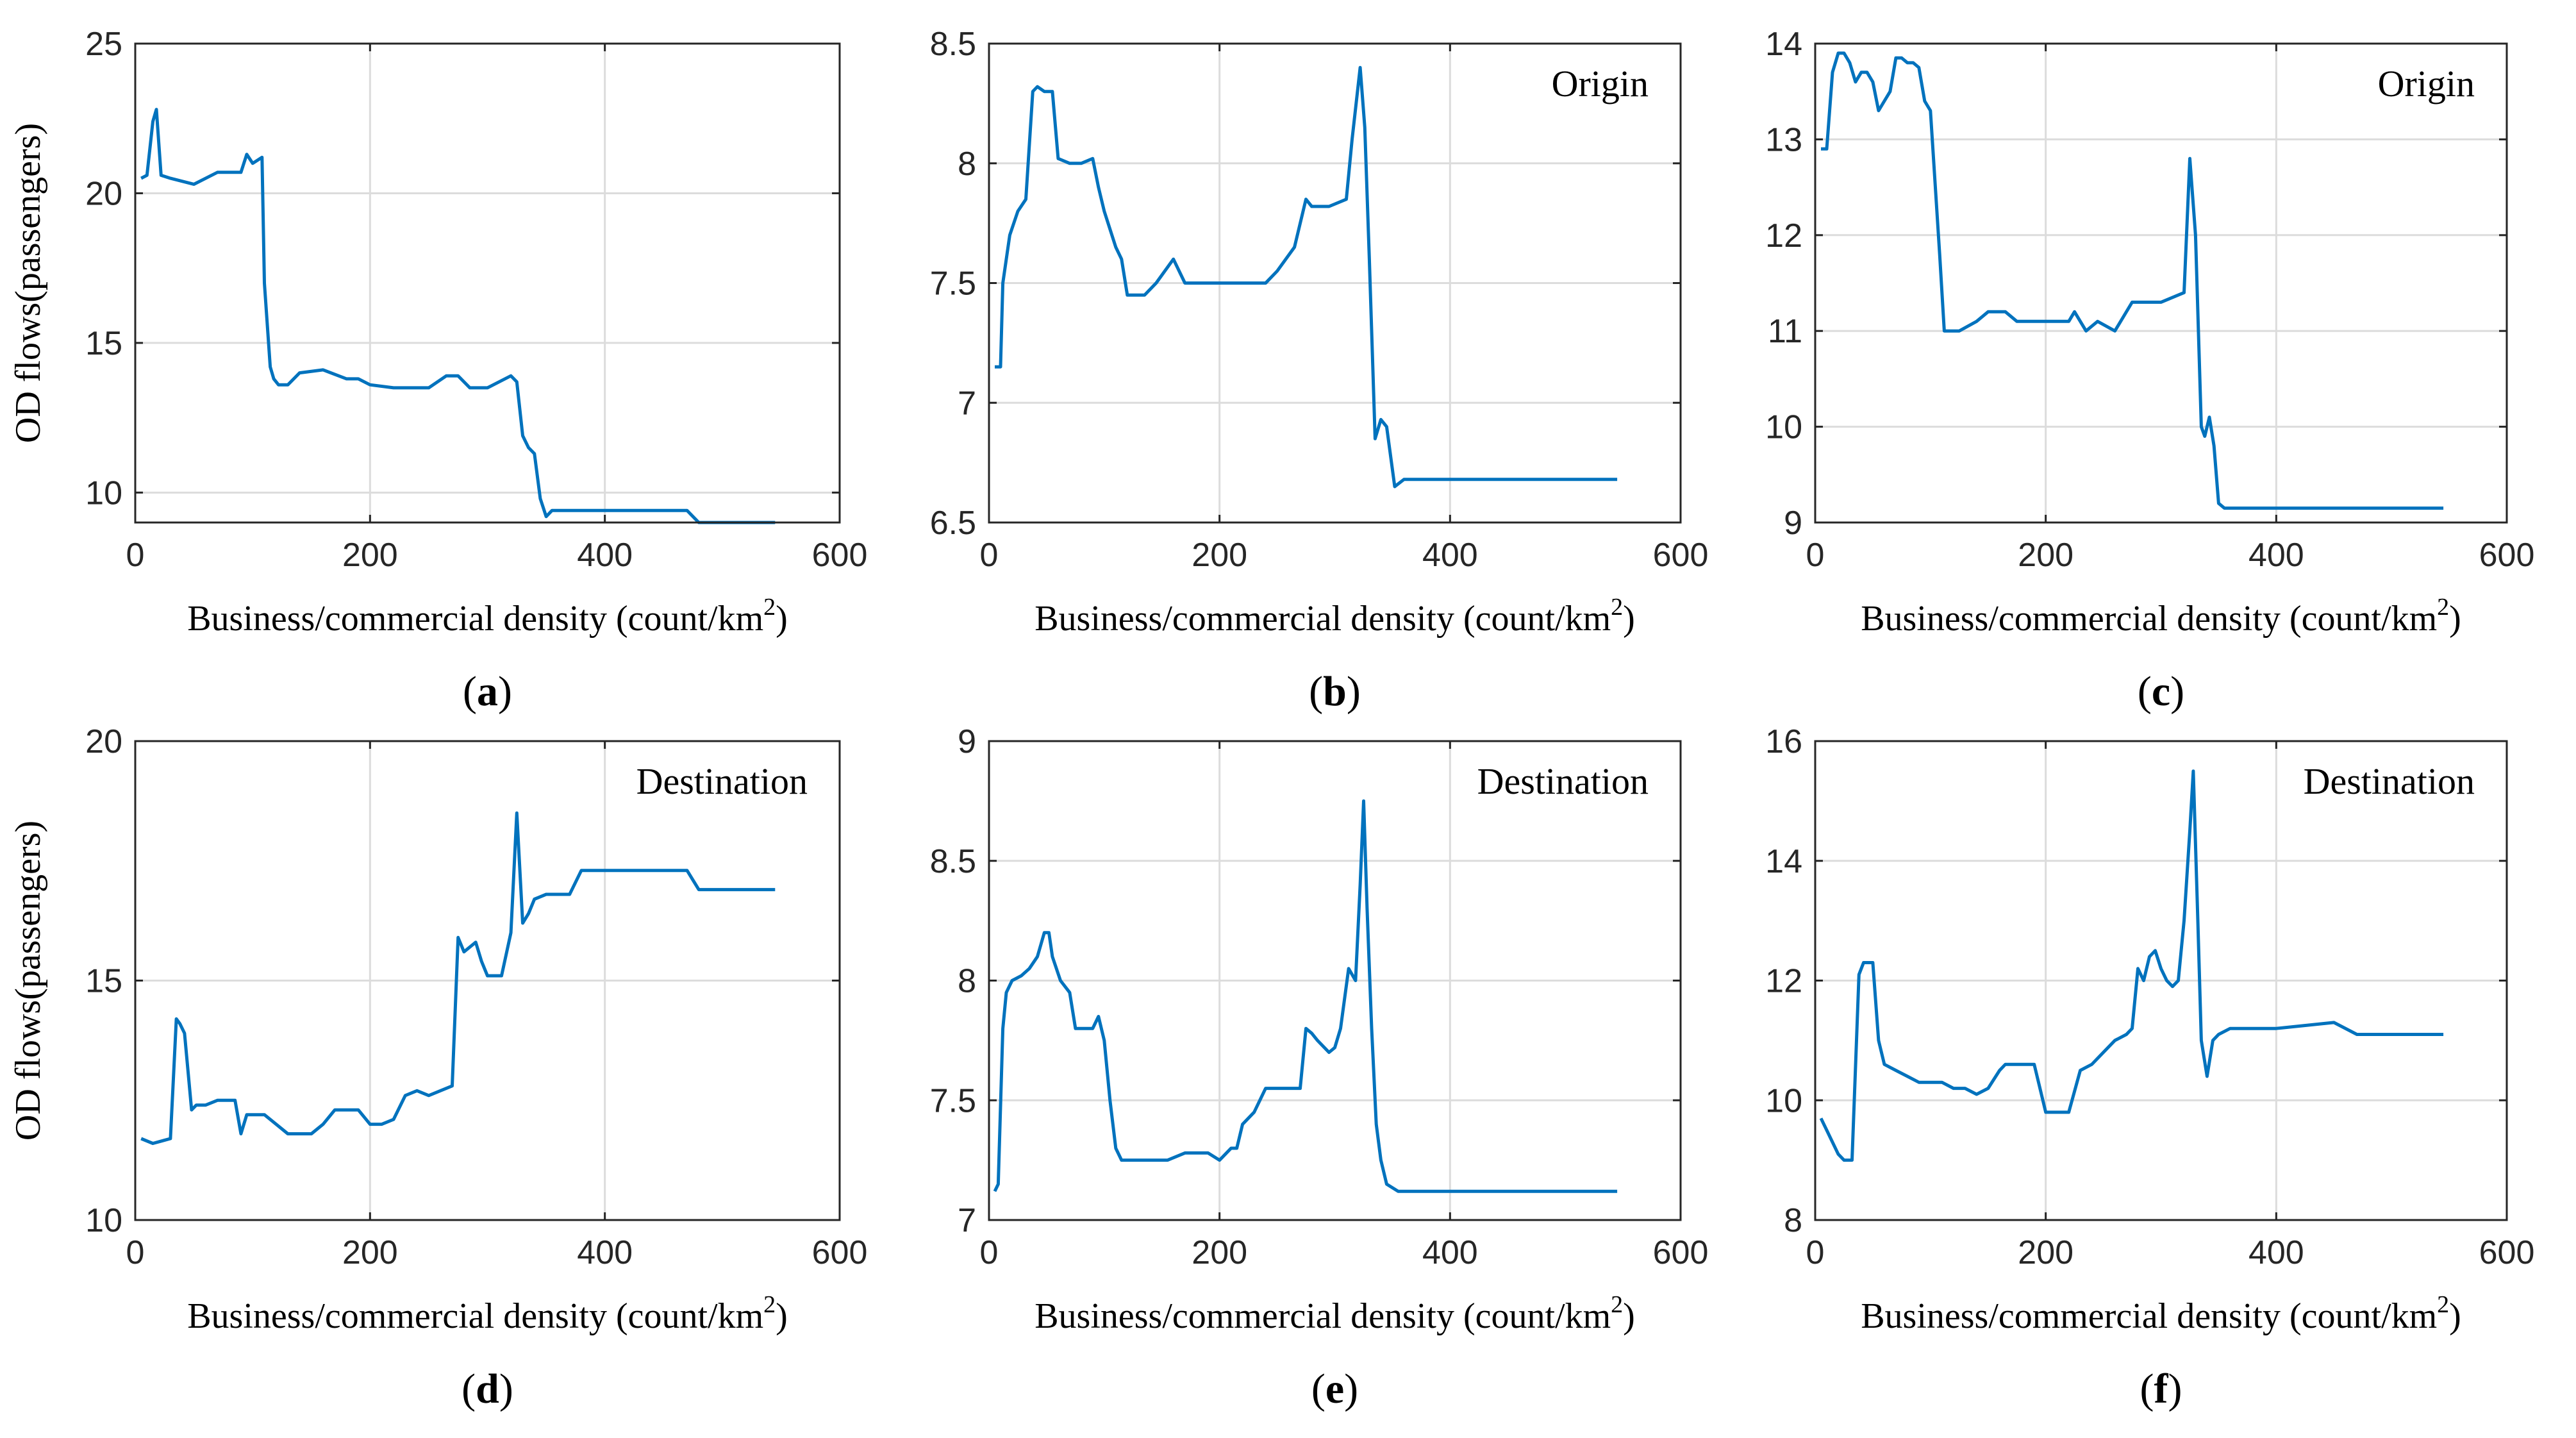  Describe the element at coordinates (2161, 692) in the screenshot. I see `panel-label: (c)` at that location.